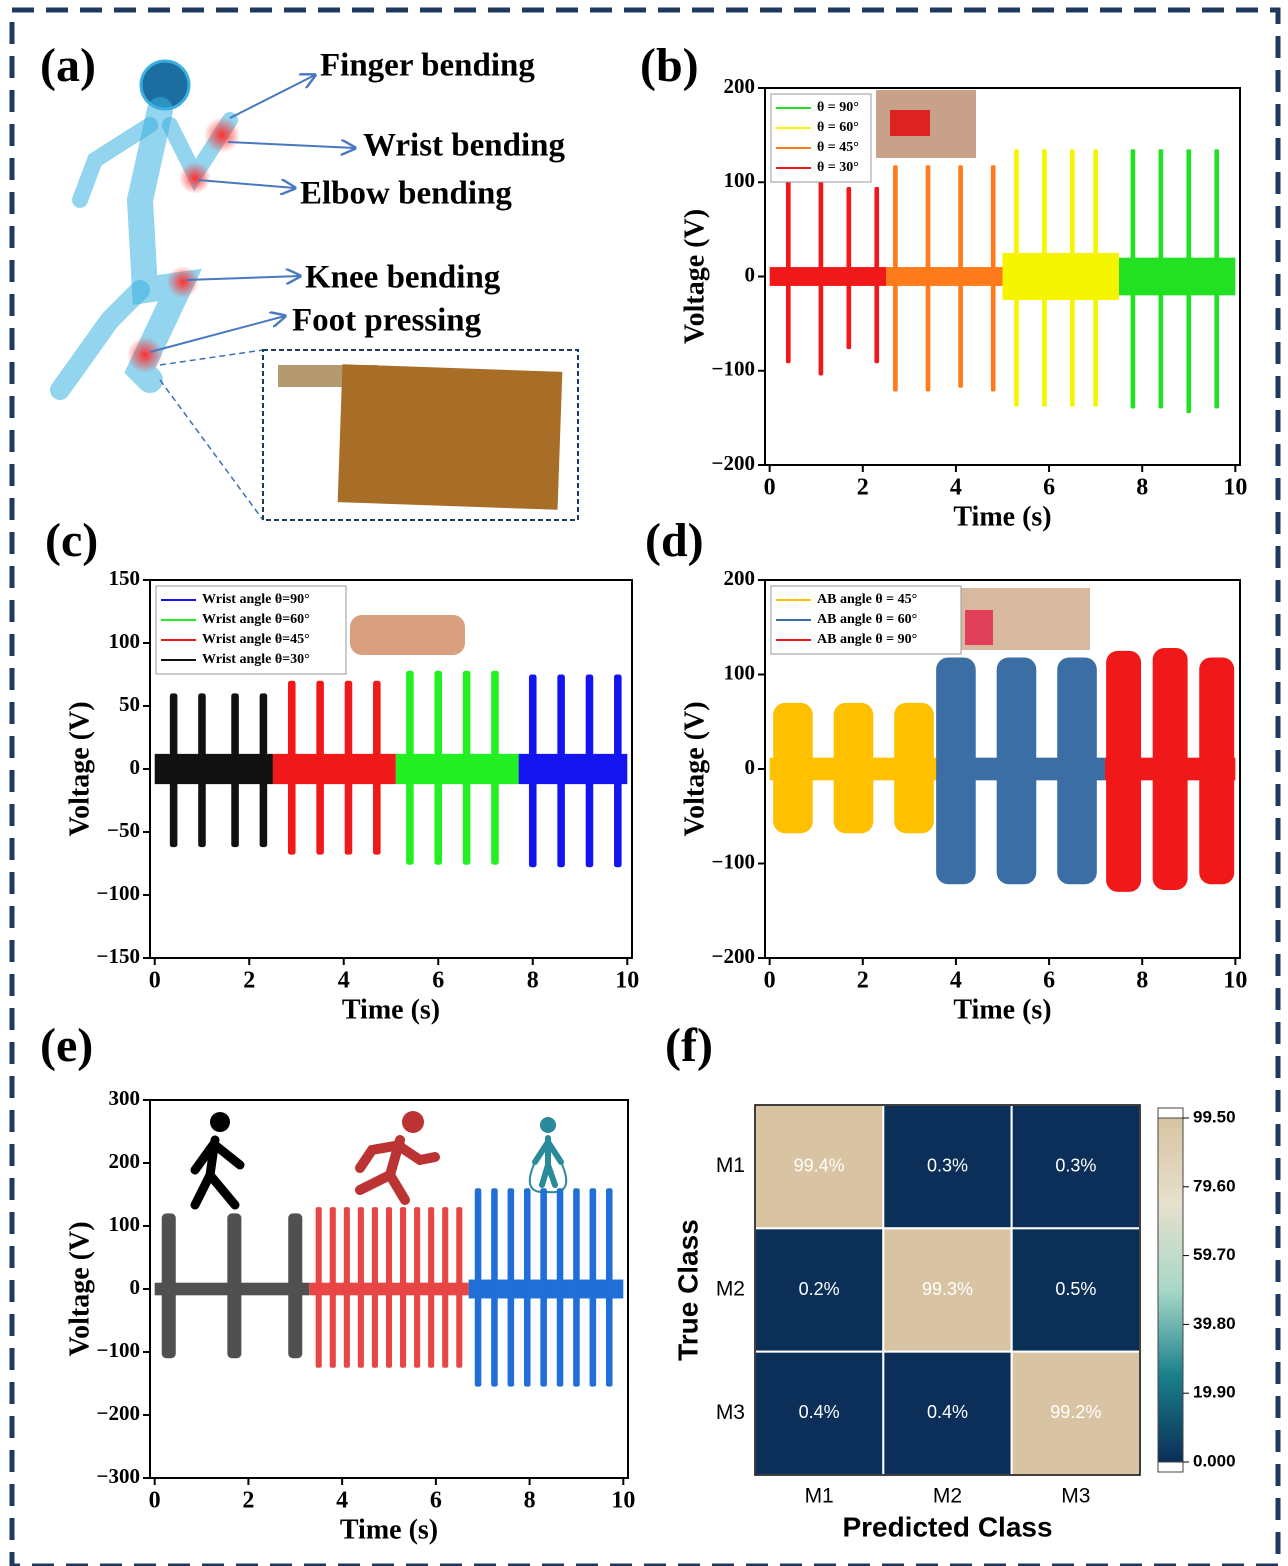  Describe the element at coordinates (256, 639) in the screenshot. I see `legend-label: Wrist angle θ=45°` at that location.